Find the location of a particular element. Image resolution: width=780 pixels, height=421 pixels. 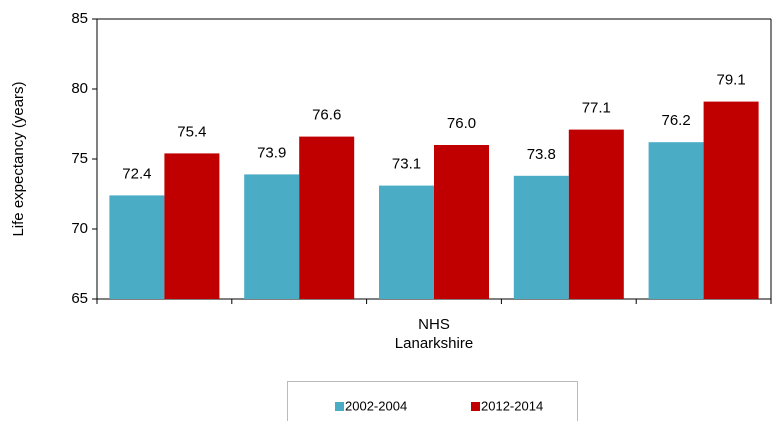

y-tick-label: 70 is located at coordinates (79, 228).